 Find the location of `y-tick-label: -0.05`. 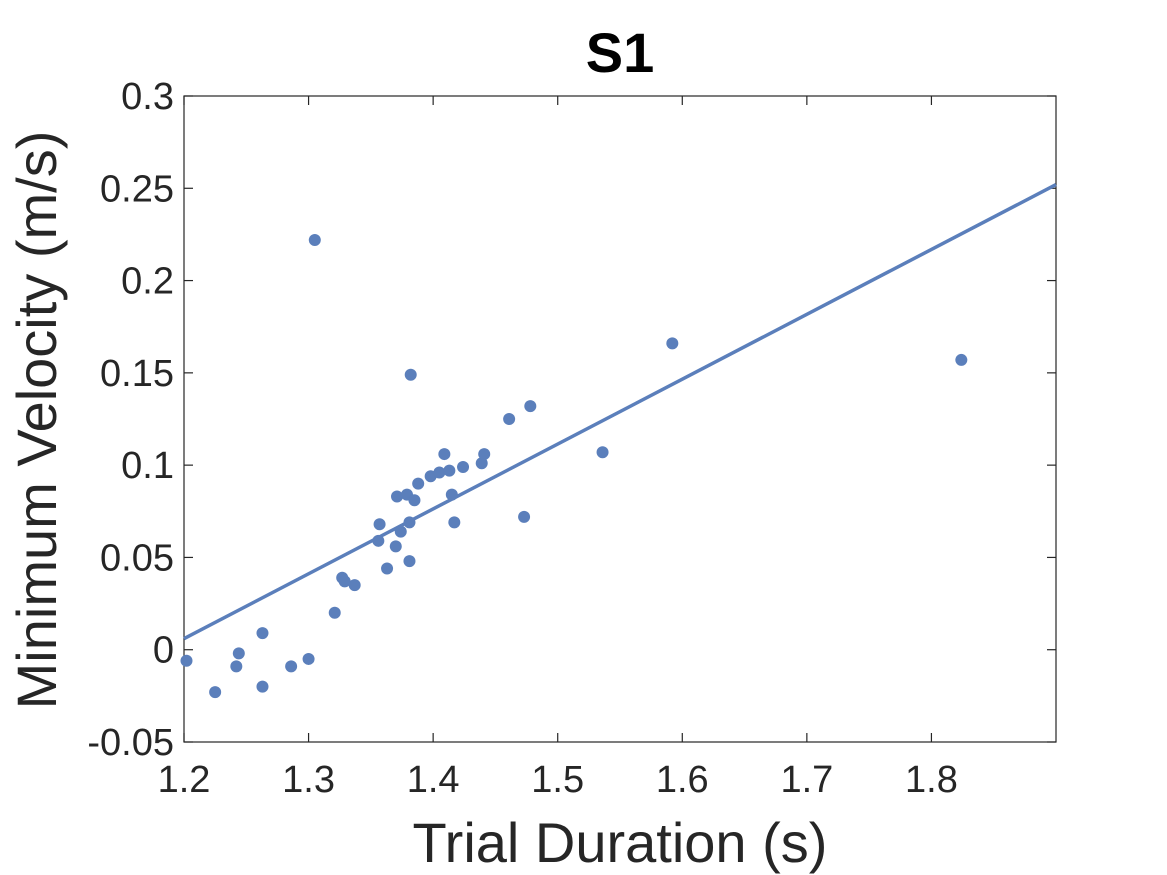

y-tick-label: -0.05 is located at coordinates (130, 743).